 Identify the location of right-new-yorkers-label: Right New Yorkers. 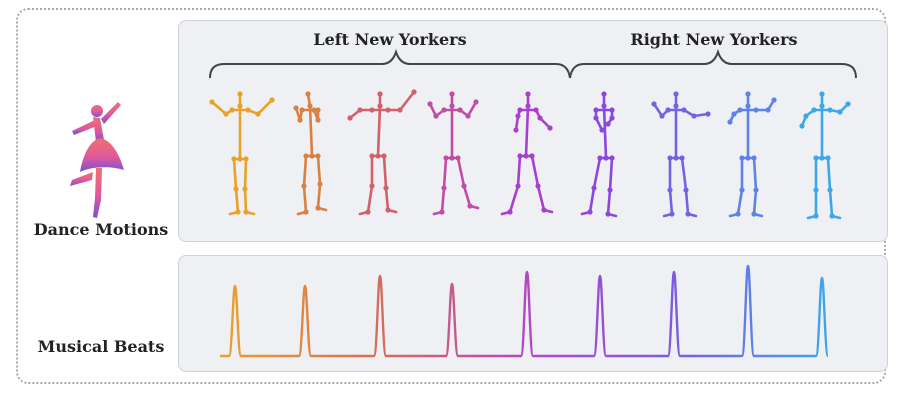
(714, 39).